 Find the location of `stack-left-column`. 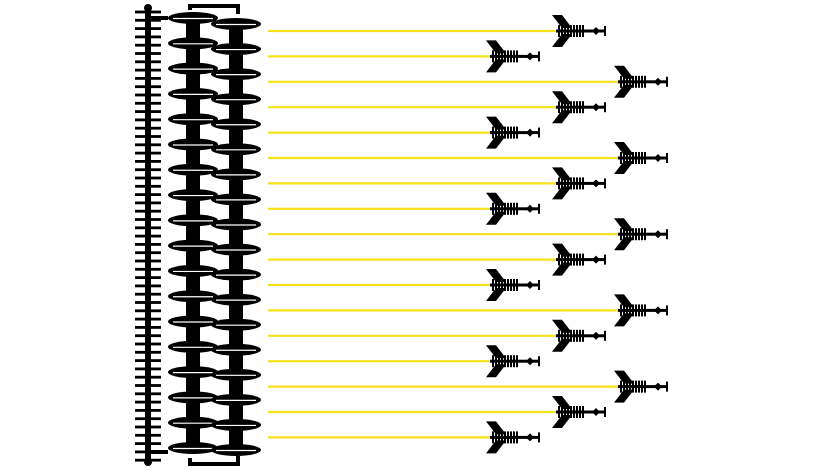

stack-left-column is located at coordinates (193, 233).